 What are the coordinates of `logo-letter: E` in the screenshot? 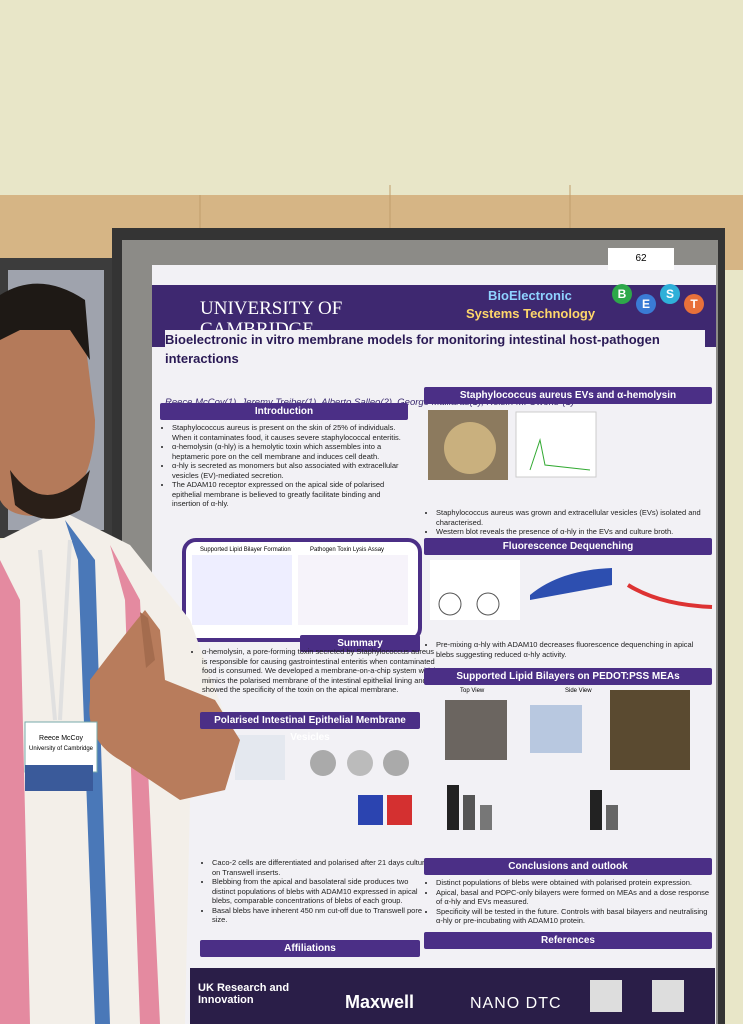 It's located at (646, 304).